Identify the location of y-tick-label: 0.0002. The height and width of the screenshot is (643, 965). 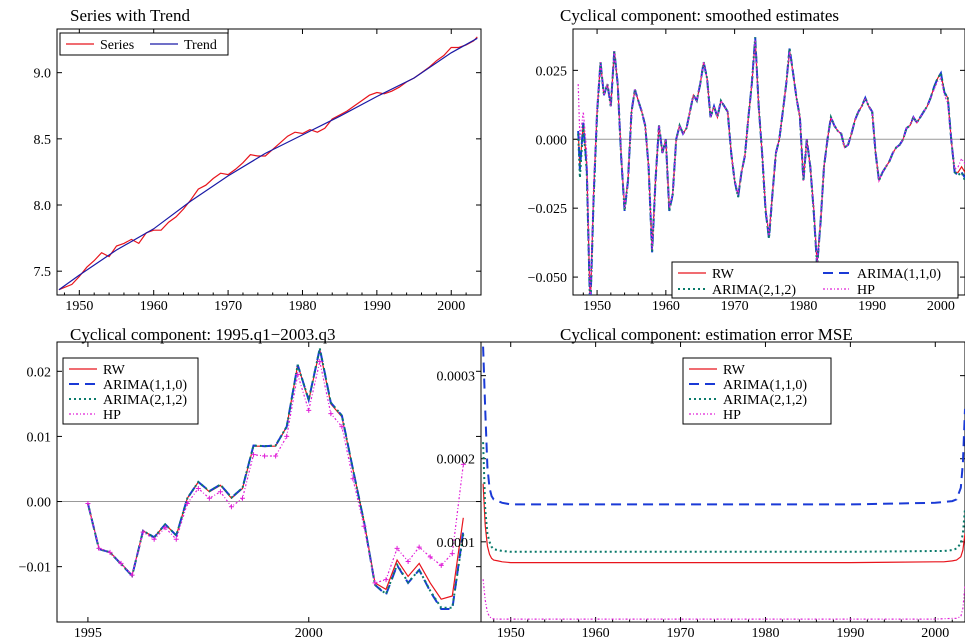
(456, 460).